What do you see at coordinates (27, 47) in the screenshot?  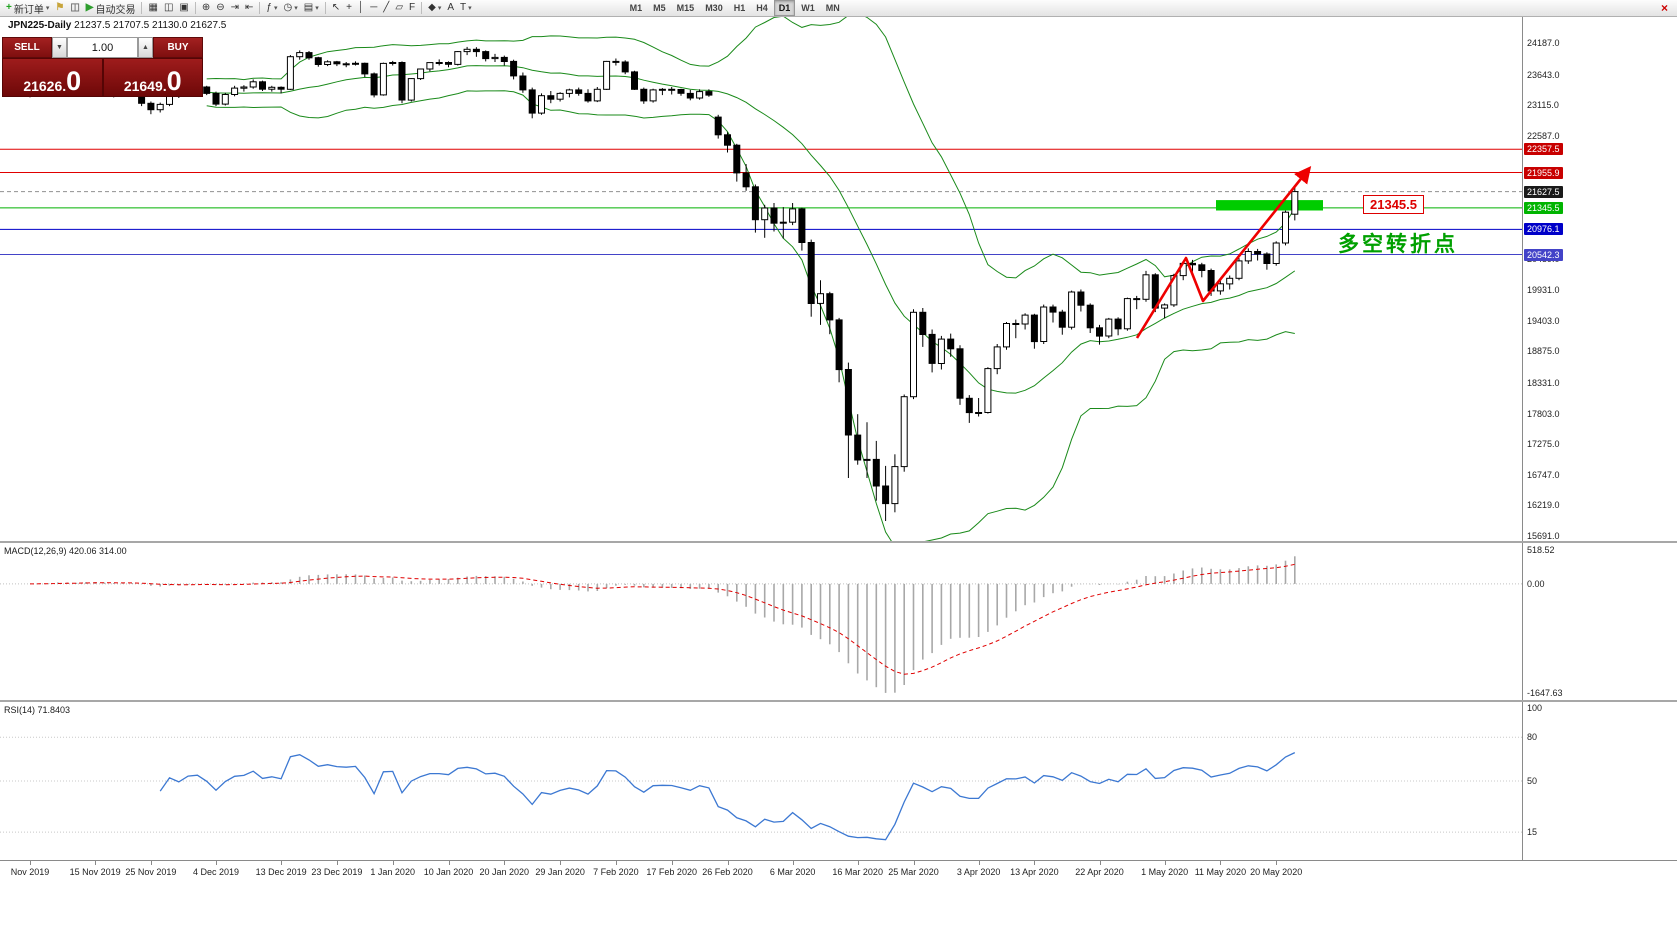 I see `sell-button: SELL` at bounding box center [27, 47].